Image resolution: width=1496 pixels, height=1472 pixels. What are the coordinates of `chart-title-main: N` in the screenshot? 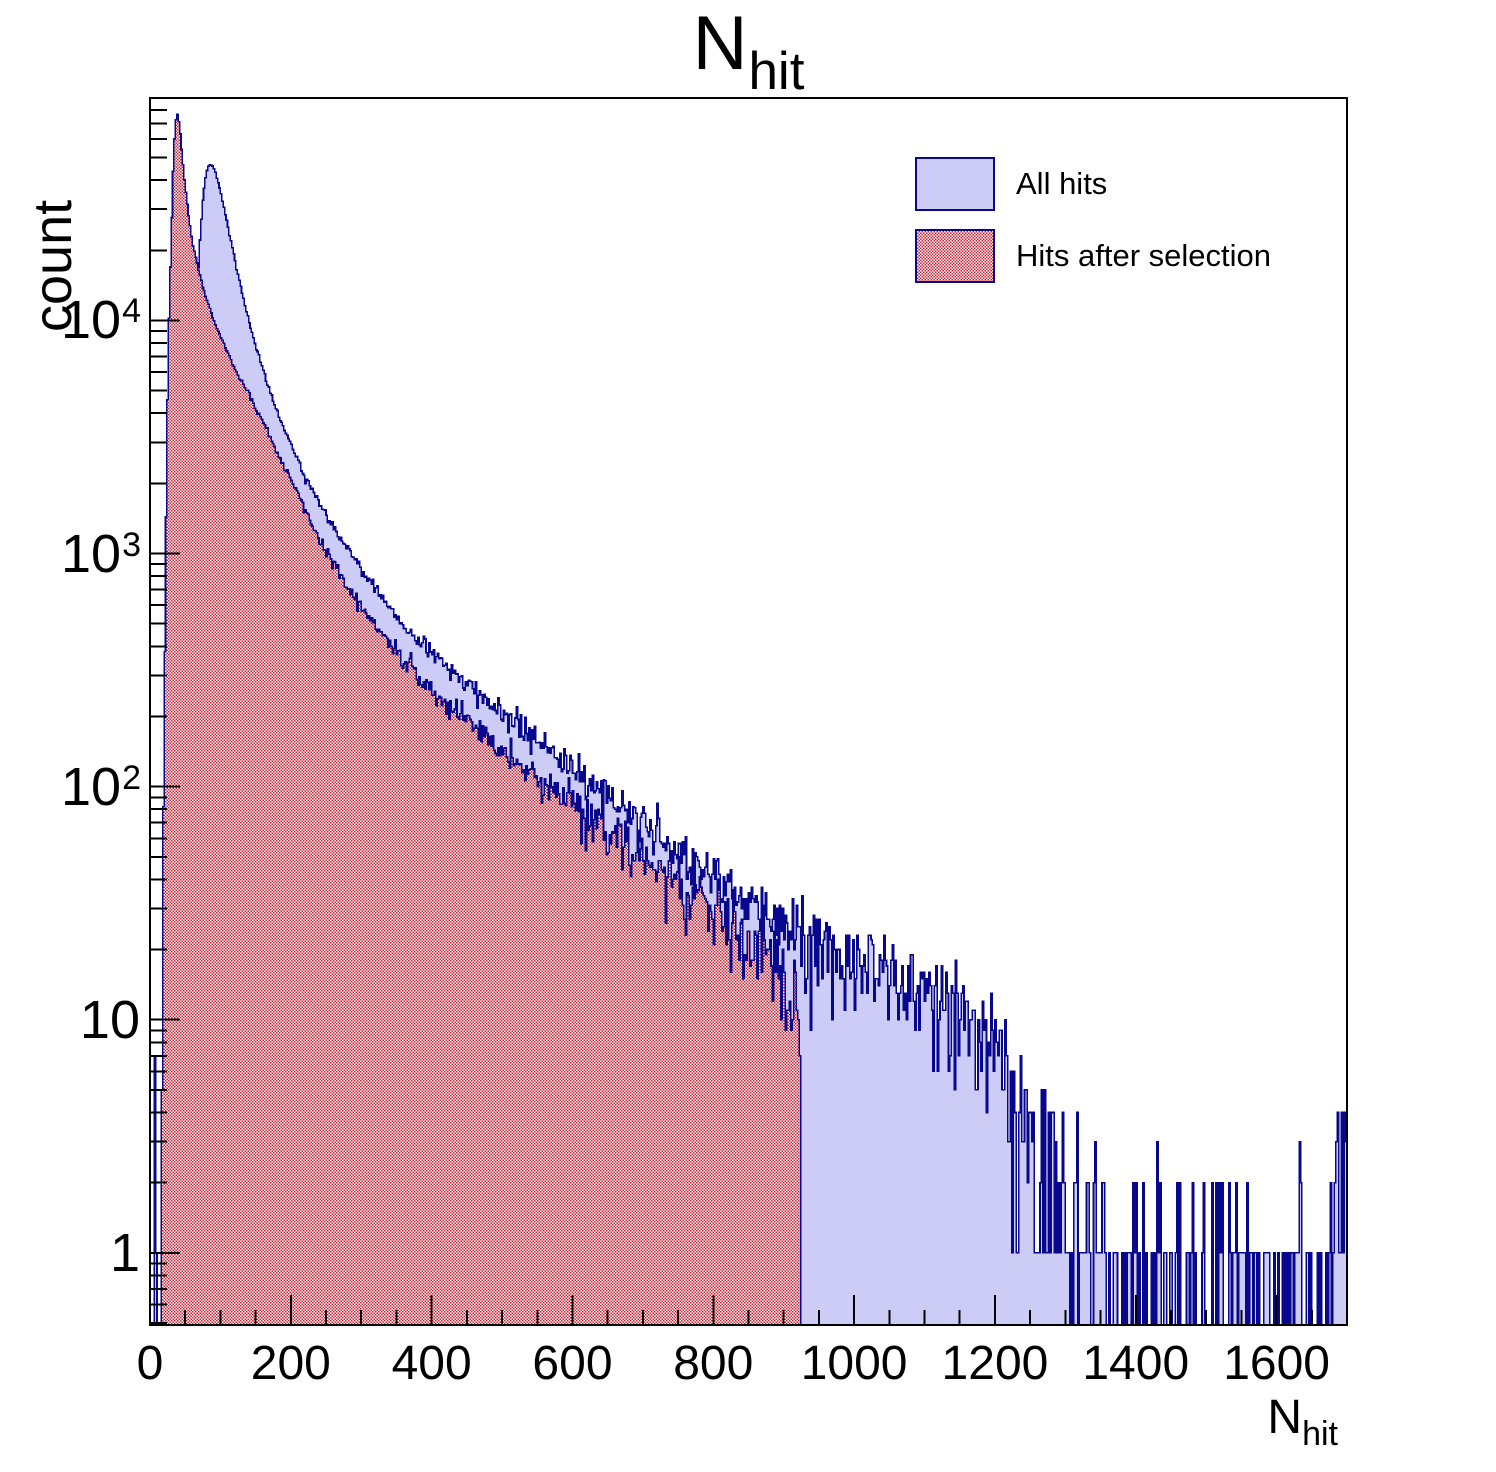 It's located at (720, 43).